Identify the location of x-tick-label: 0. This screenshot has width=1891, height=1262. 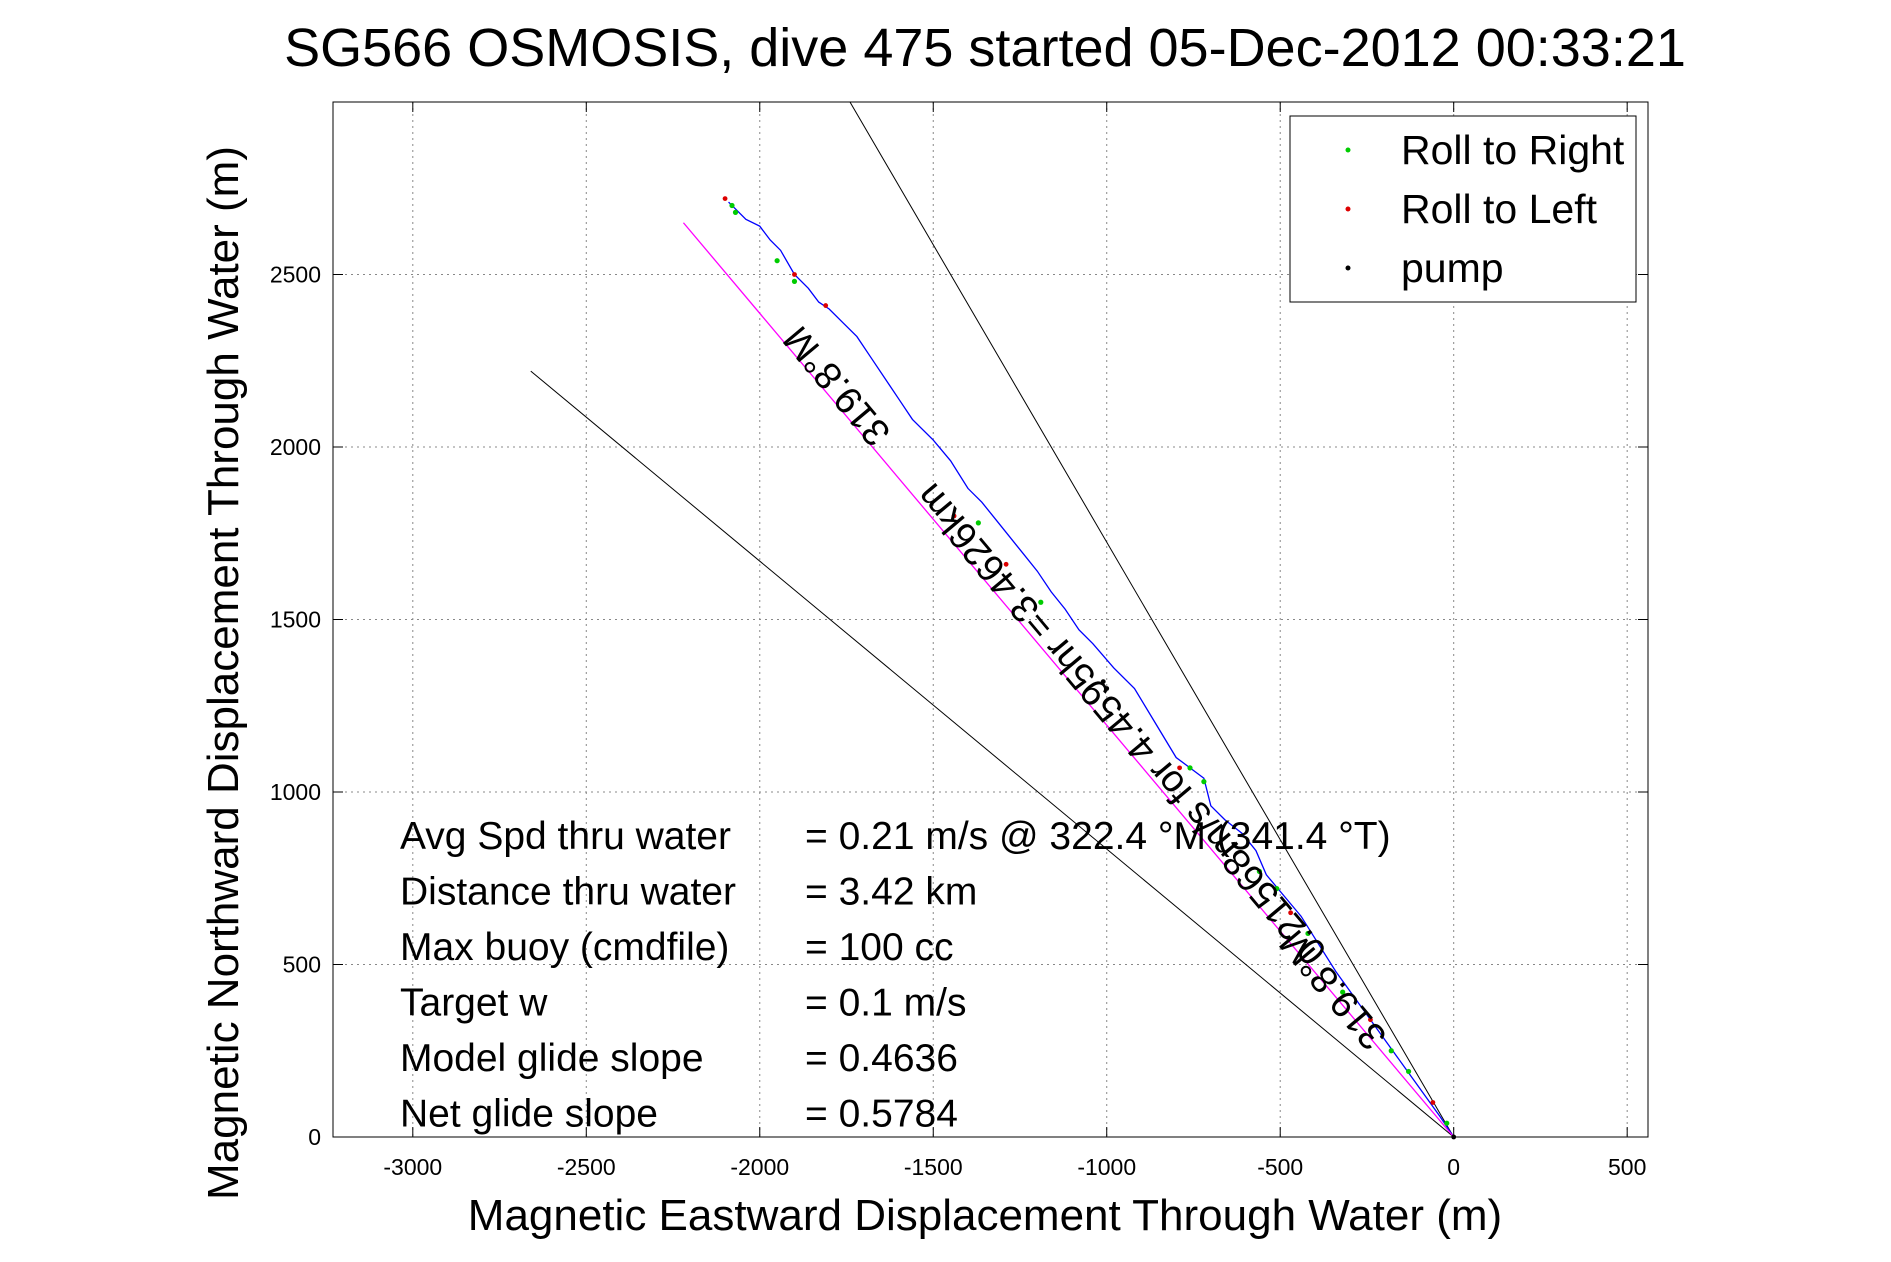
(1453, 1167).